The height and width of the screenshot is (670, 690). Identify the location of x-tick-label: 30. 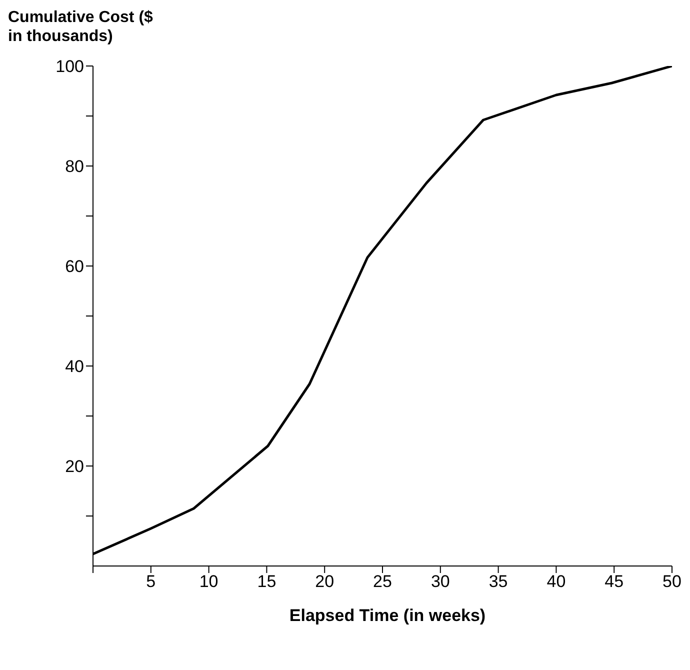
(440, 582).